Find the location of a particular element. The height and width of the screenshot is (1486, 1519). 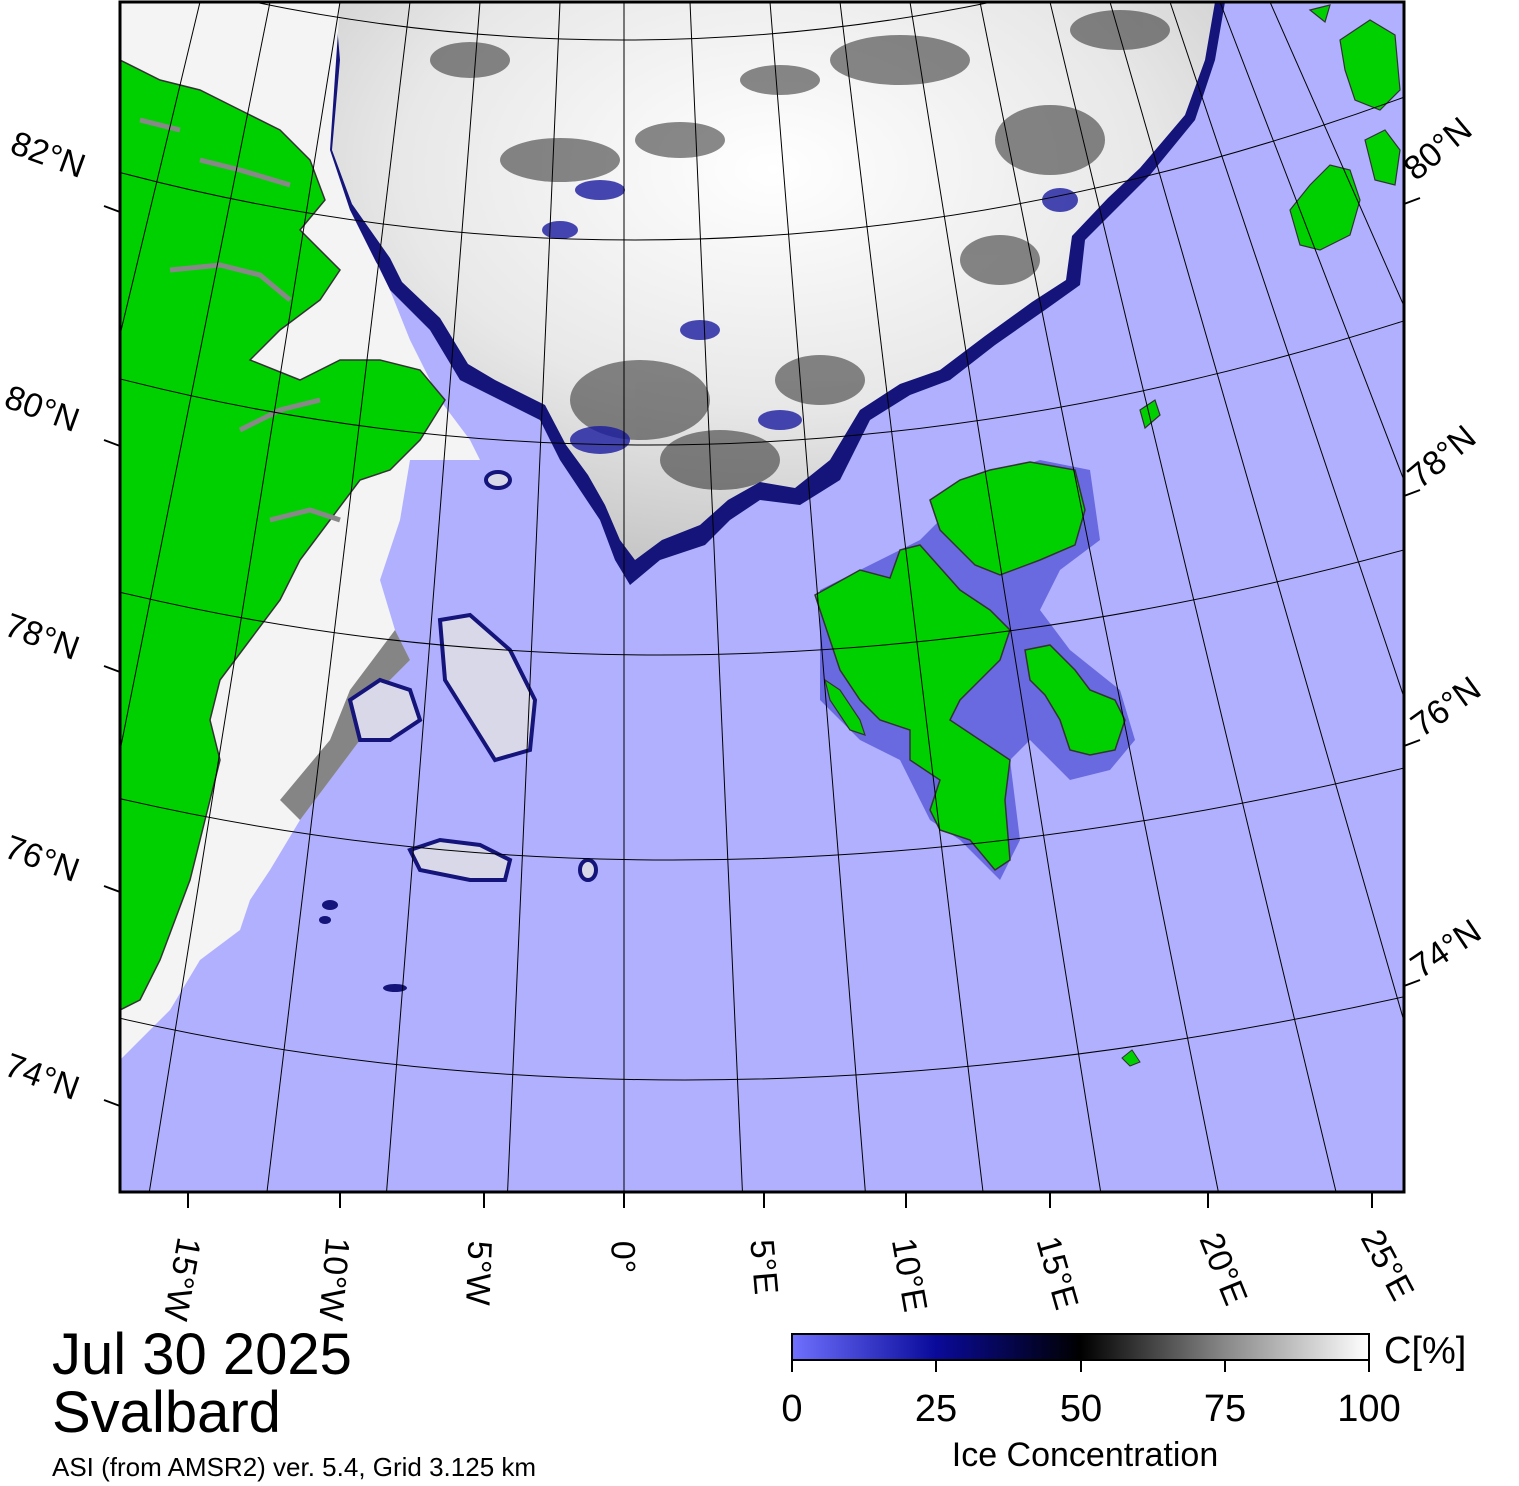

colorbar-tick-100: 100 is located at coordinates (1369, 1409).